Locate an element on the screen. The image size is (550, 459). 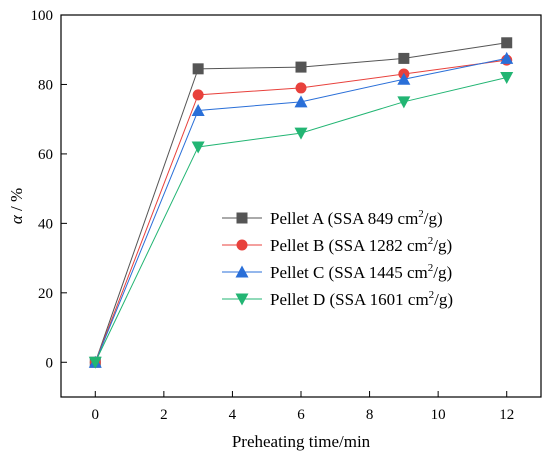
x-tick-label: 10 is located at coordinates (438, 415).